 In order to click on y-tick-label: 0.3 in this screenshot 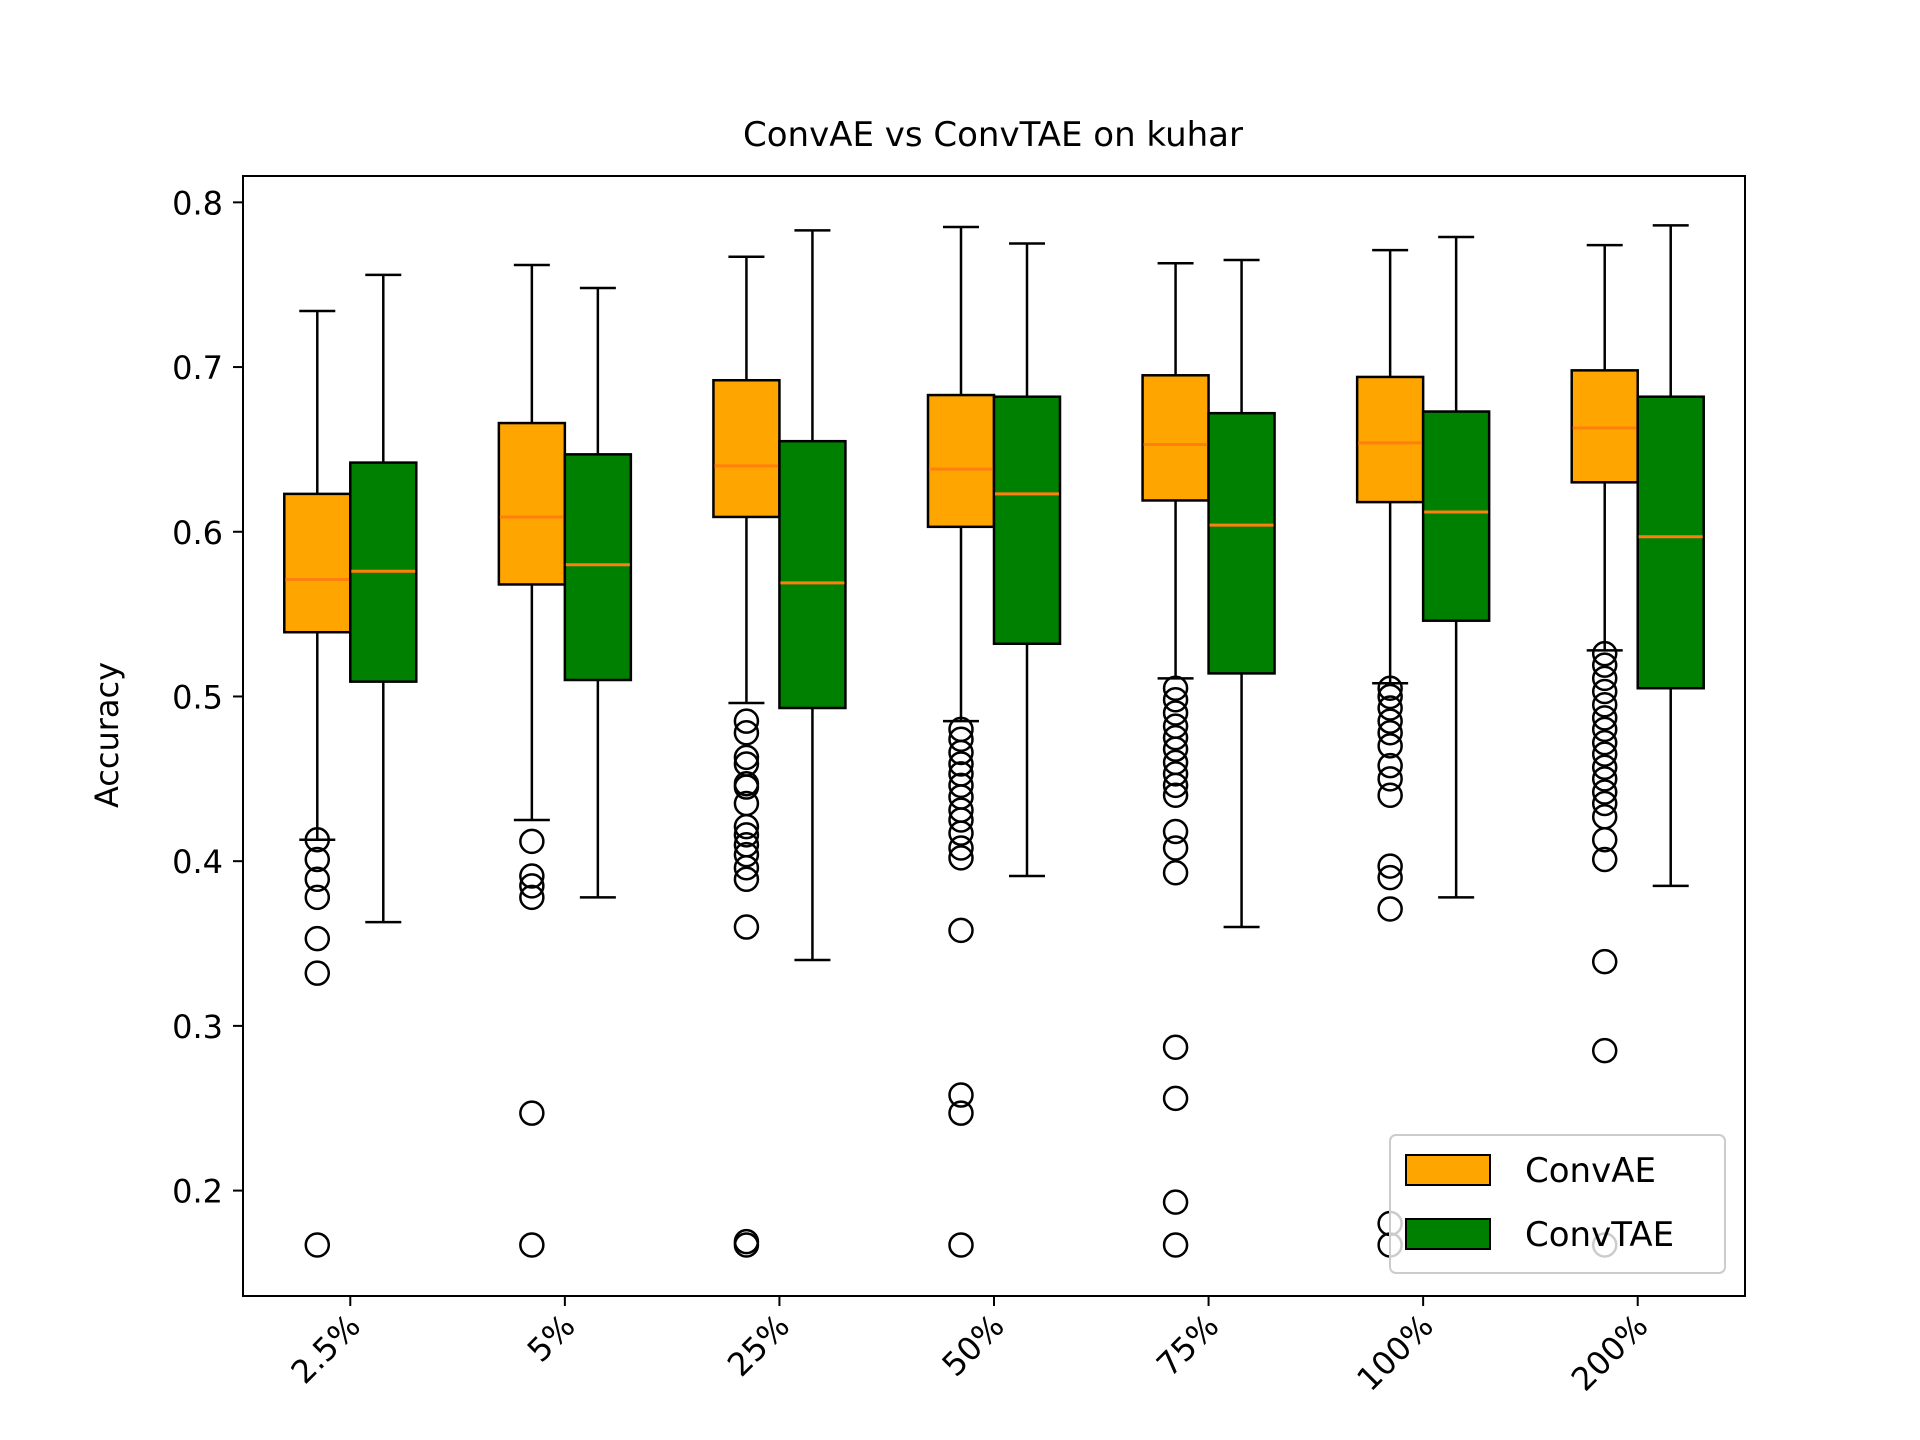, I will do `click(197, 1027)`.